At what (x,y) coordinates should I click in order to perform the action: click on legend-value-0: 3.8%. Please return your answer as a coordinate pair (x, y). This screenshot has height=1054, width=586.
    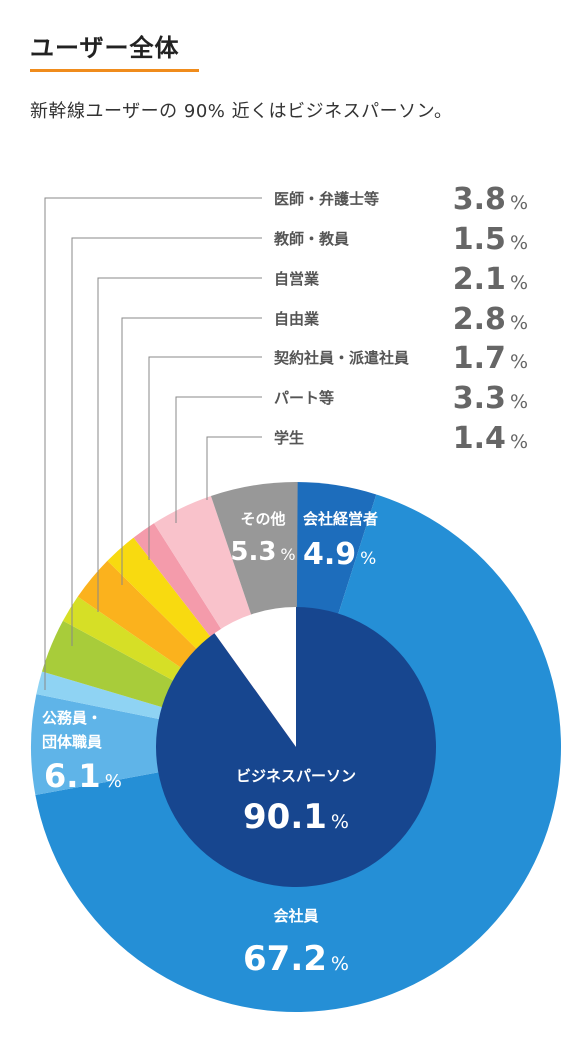
    Looking at the image, I should click on (490, 199).